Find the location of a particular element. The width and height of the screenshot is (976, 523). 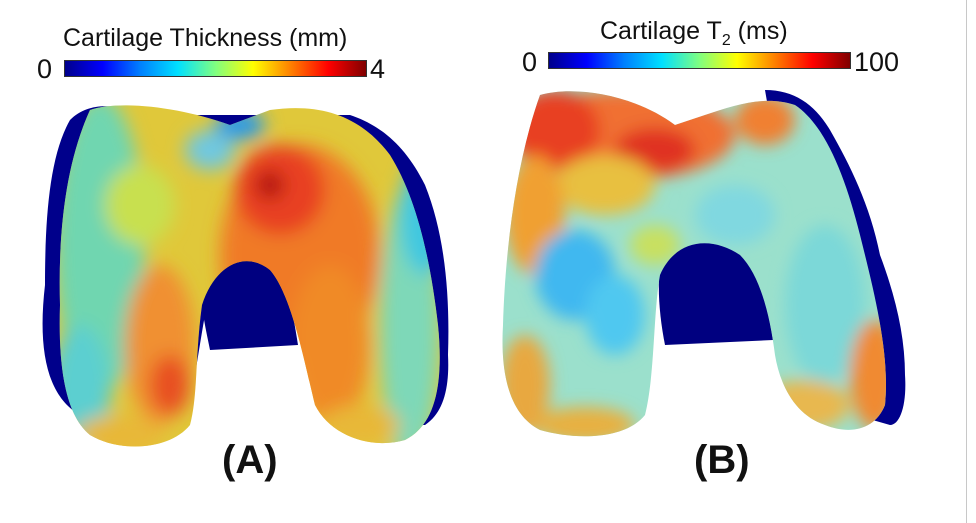

t2-colorbar-max: 100 is located at coordinates (877, 62).